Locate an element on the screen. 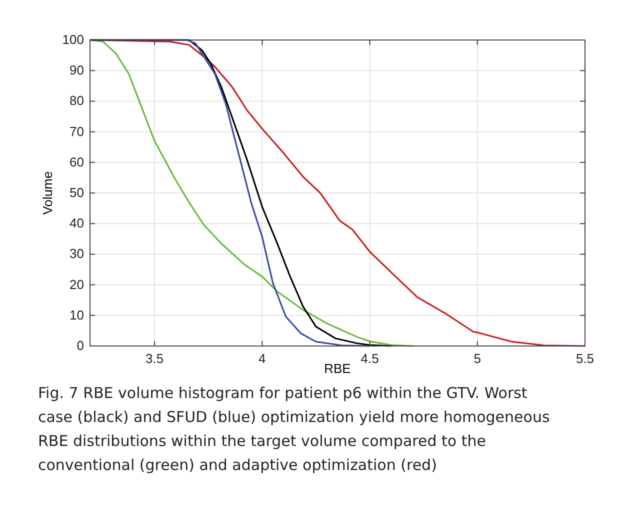 Image resolution: width=638 pixels, height=506 pixels. y-tick-label: 30 is located at coordinates (77, 254).